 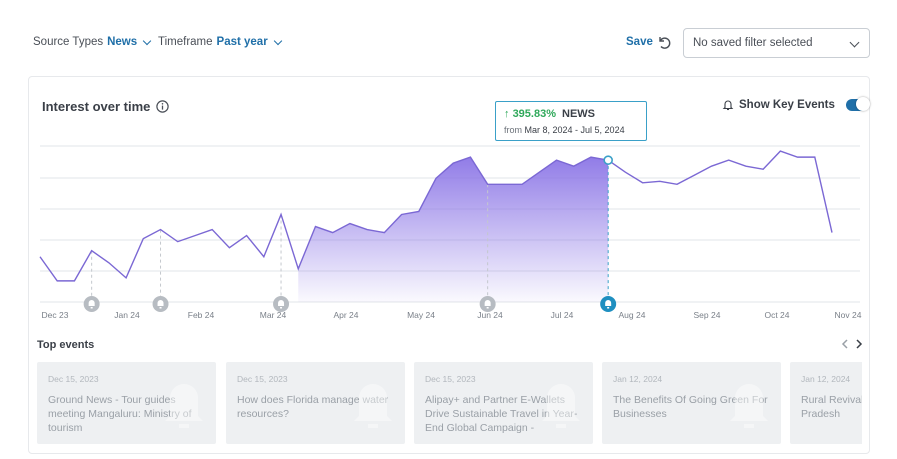 I want to click on tooltip-from-label: from, so click(x=513, y=130).